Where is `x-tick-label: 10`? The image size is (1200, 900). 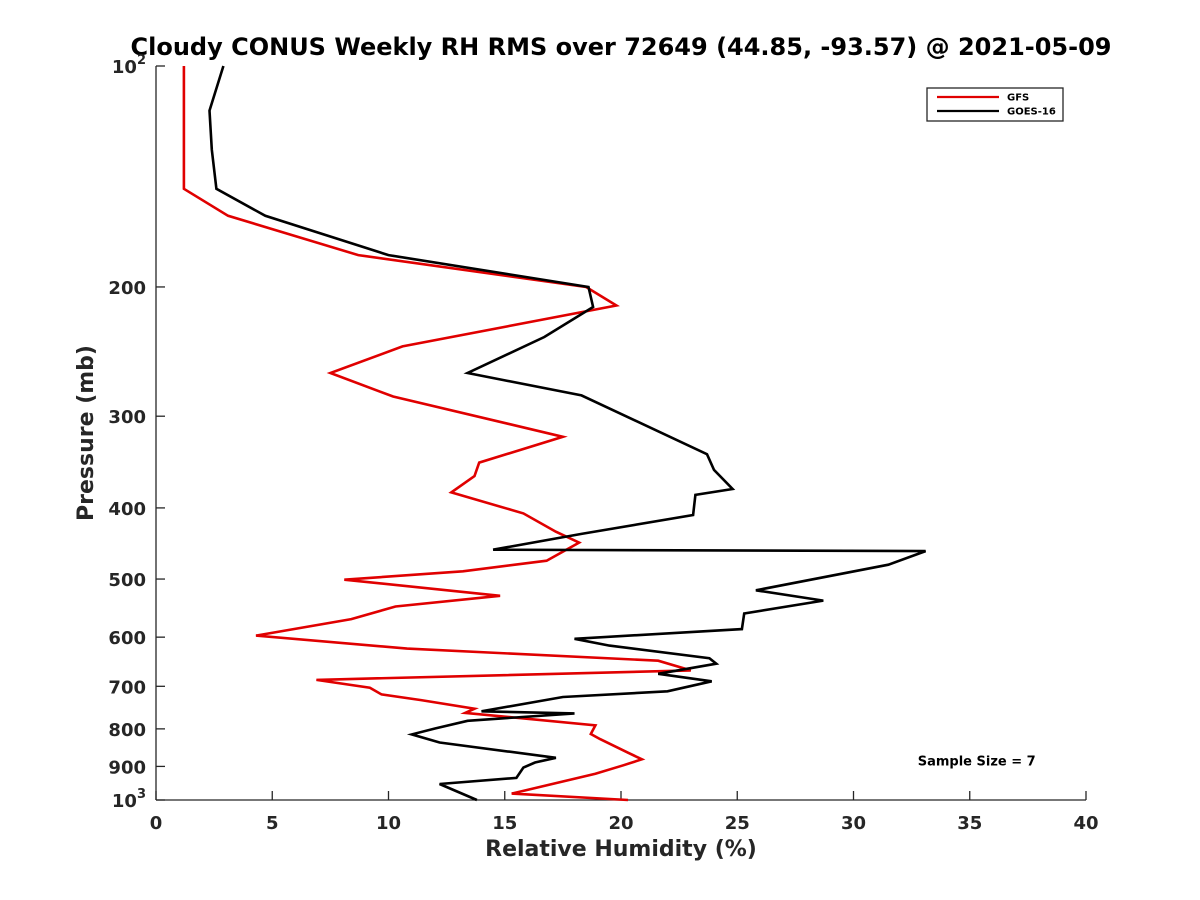
x-tick-label: 10 is located at coordinates (388, 823).